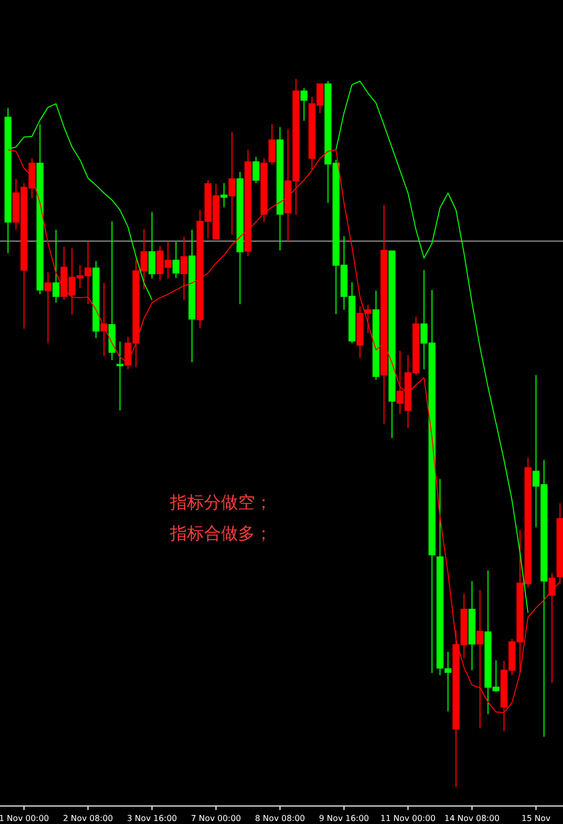 This screenshot has height=824, width=563. What do you see at coordinates (152, 818) in the screenshot?
I see `x-tick-label: 3 Nov 16:00` at bounding box center [152, 818].